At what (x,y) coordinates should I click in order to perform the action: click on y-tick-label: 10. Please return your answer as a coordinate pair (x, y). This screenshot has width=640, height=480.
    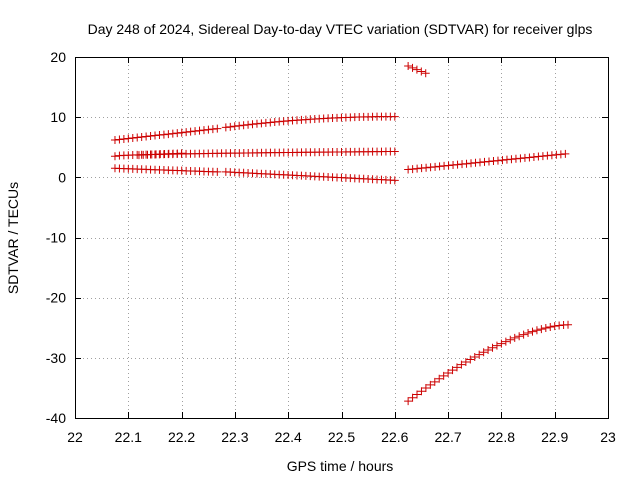
    Looking at the image, I should click on (58, 117).